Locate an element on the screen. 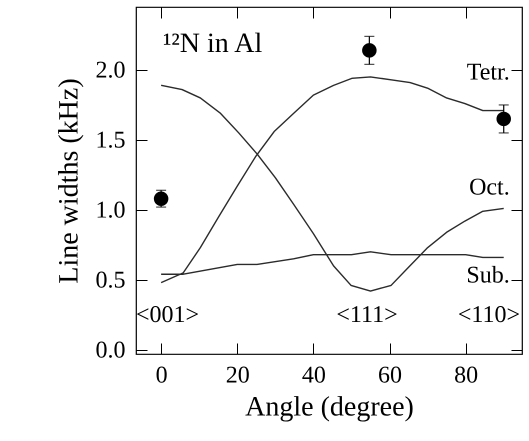  x-tick-label: 60 is located at coordinates (390, 375).